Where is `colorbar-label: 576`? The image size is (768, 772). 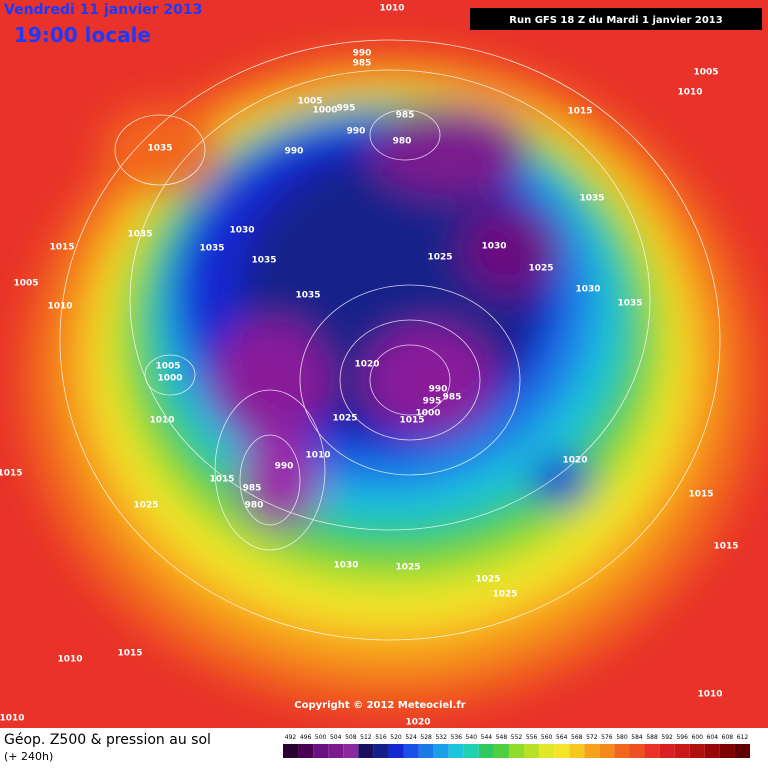 colorbar-label: 576 is located at coordinates (607, 737).